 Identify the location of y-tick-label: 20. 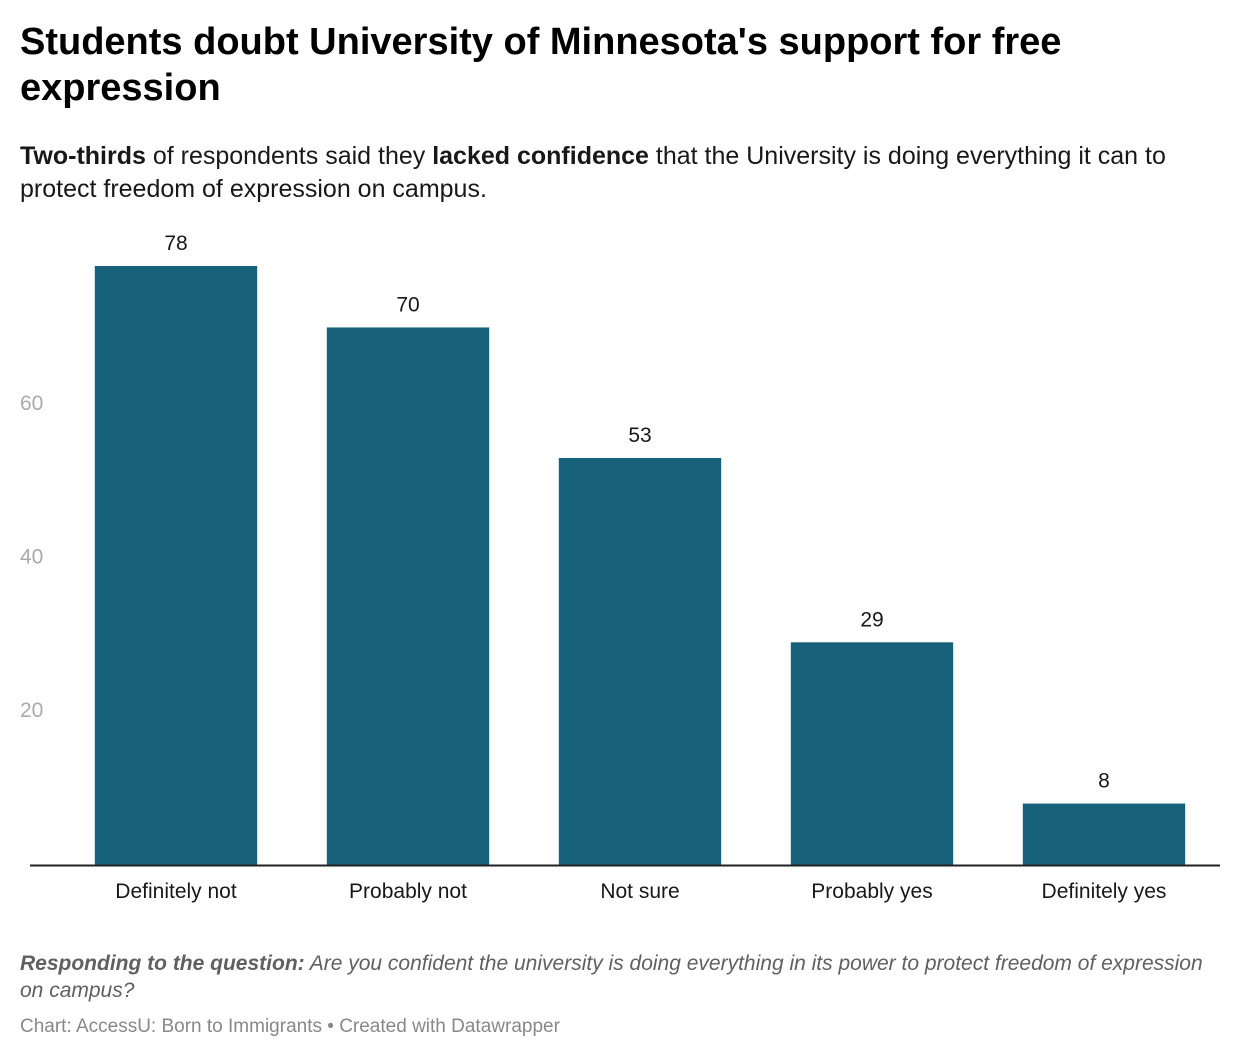
(31, 710).